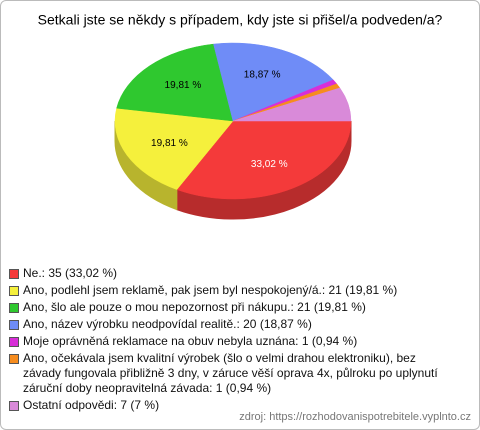 The height and width of the screenshot is (430, 480). Describe the element at coordinates (70, 273) in the screenshot. I see `legend-label: Ne.: 35 (33,02 %)` at that location.